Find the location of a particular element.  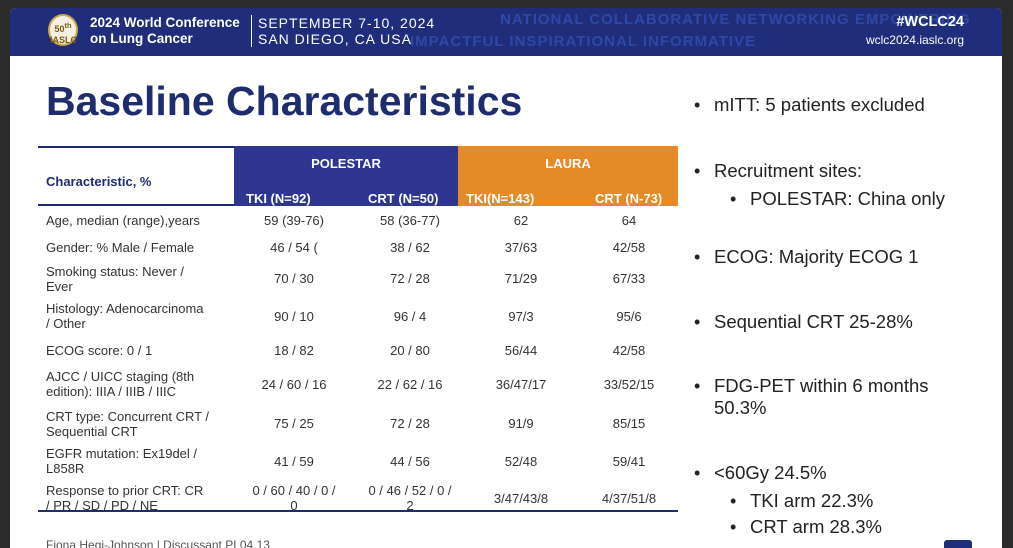

row-label-line: Response to prior CRT: CR is located at coordinates (125, 490).